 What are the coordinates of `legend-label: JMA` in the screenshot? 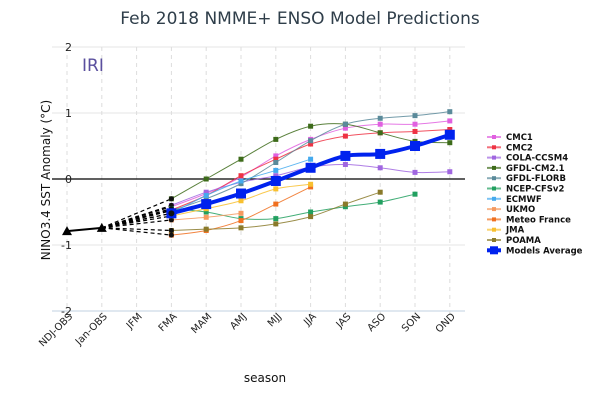 It's located at (515, 231).